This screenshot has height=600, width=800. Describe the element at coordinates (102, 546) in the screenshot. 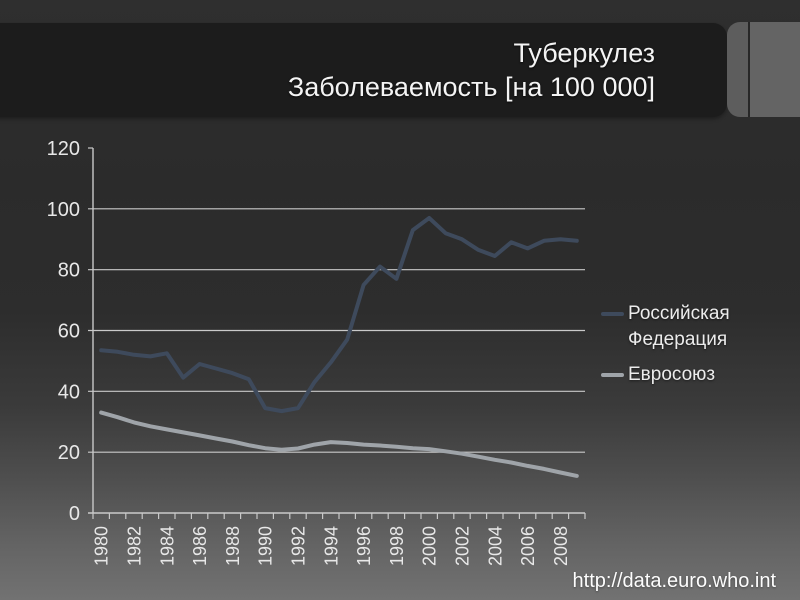

I see `svg-text: 1980` at that location.